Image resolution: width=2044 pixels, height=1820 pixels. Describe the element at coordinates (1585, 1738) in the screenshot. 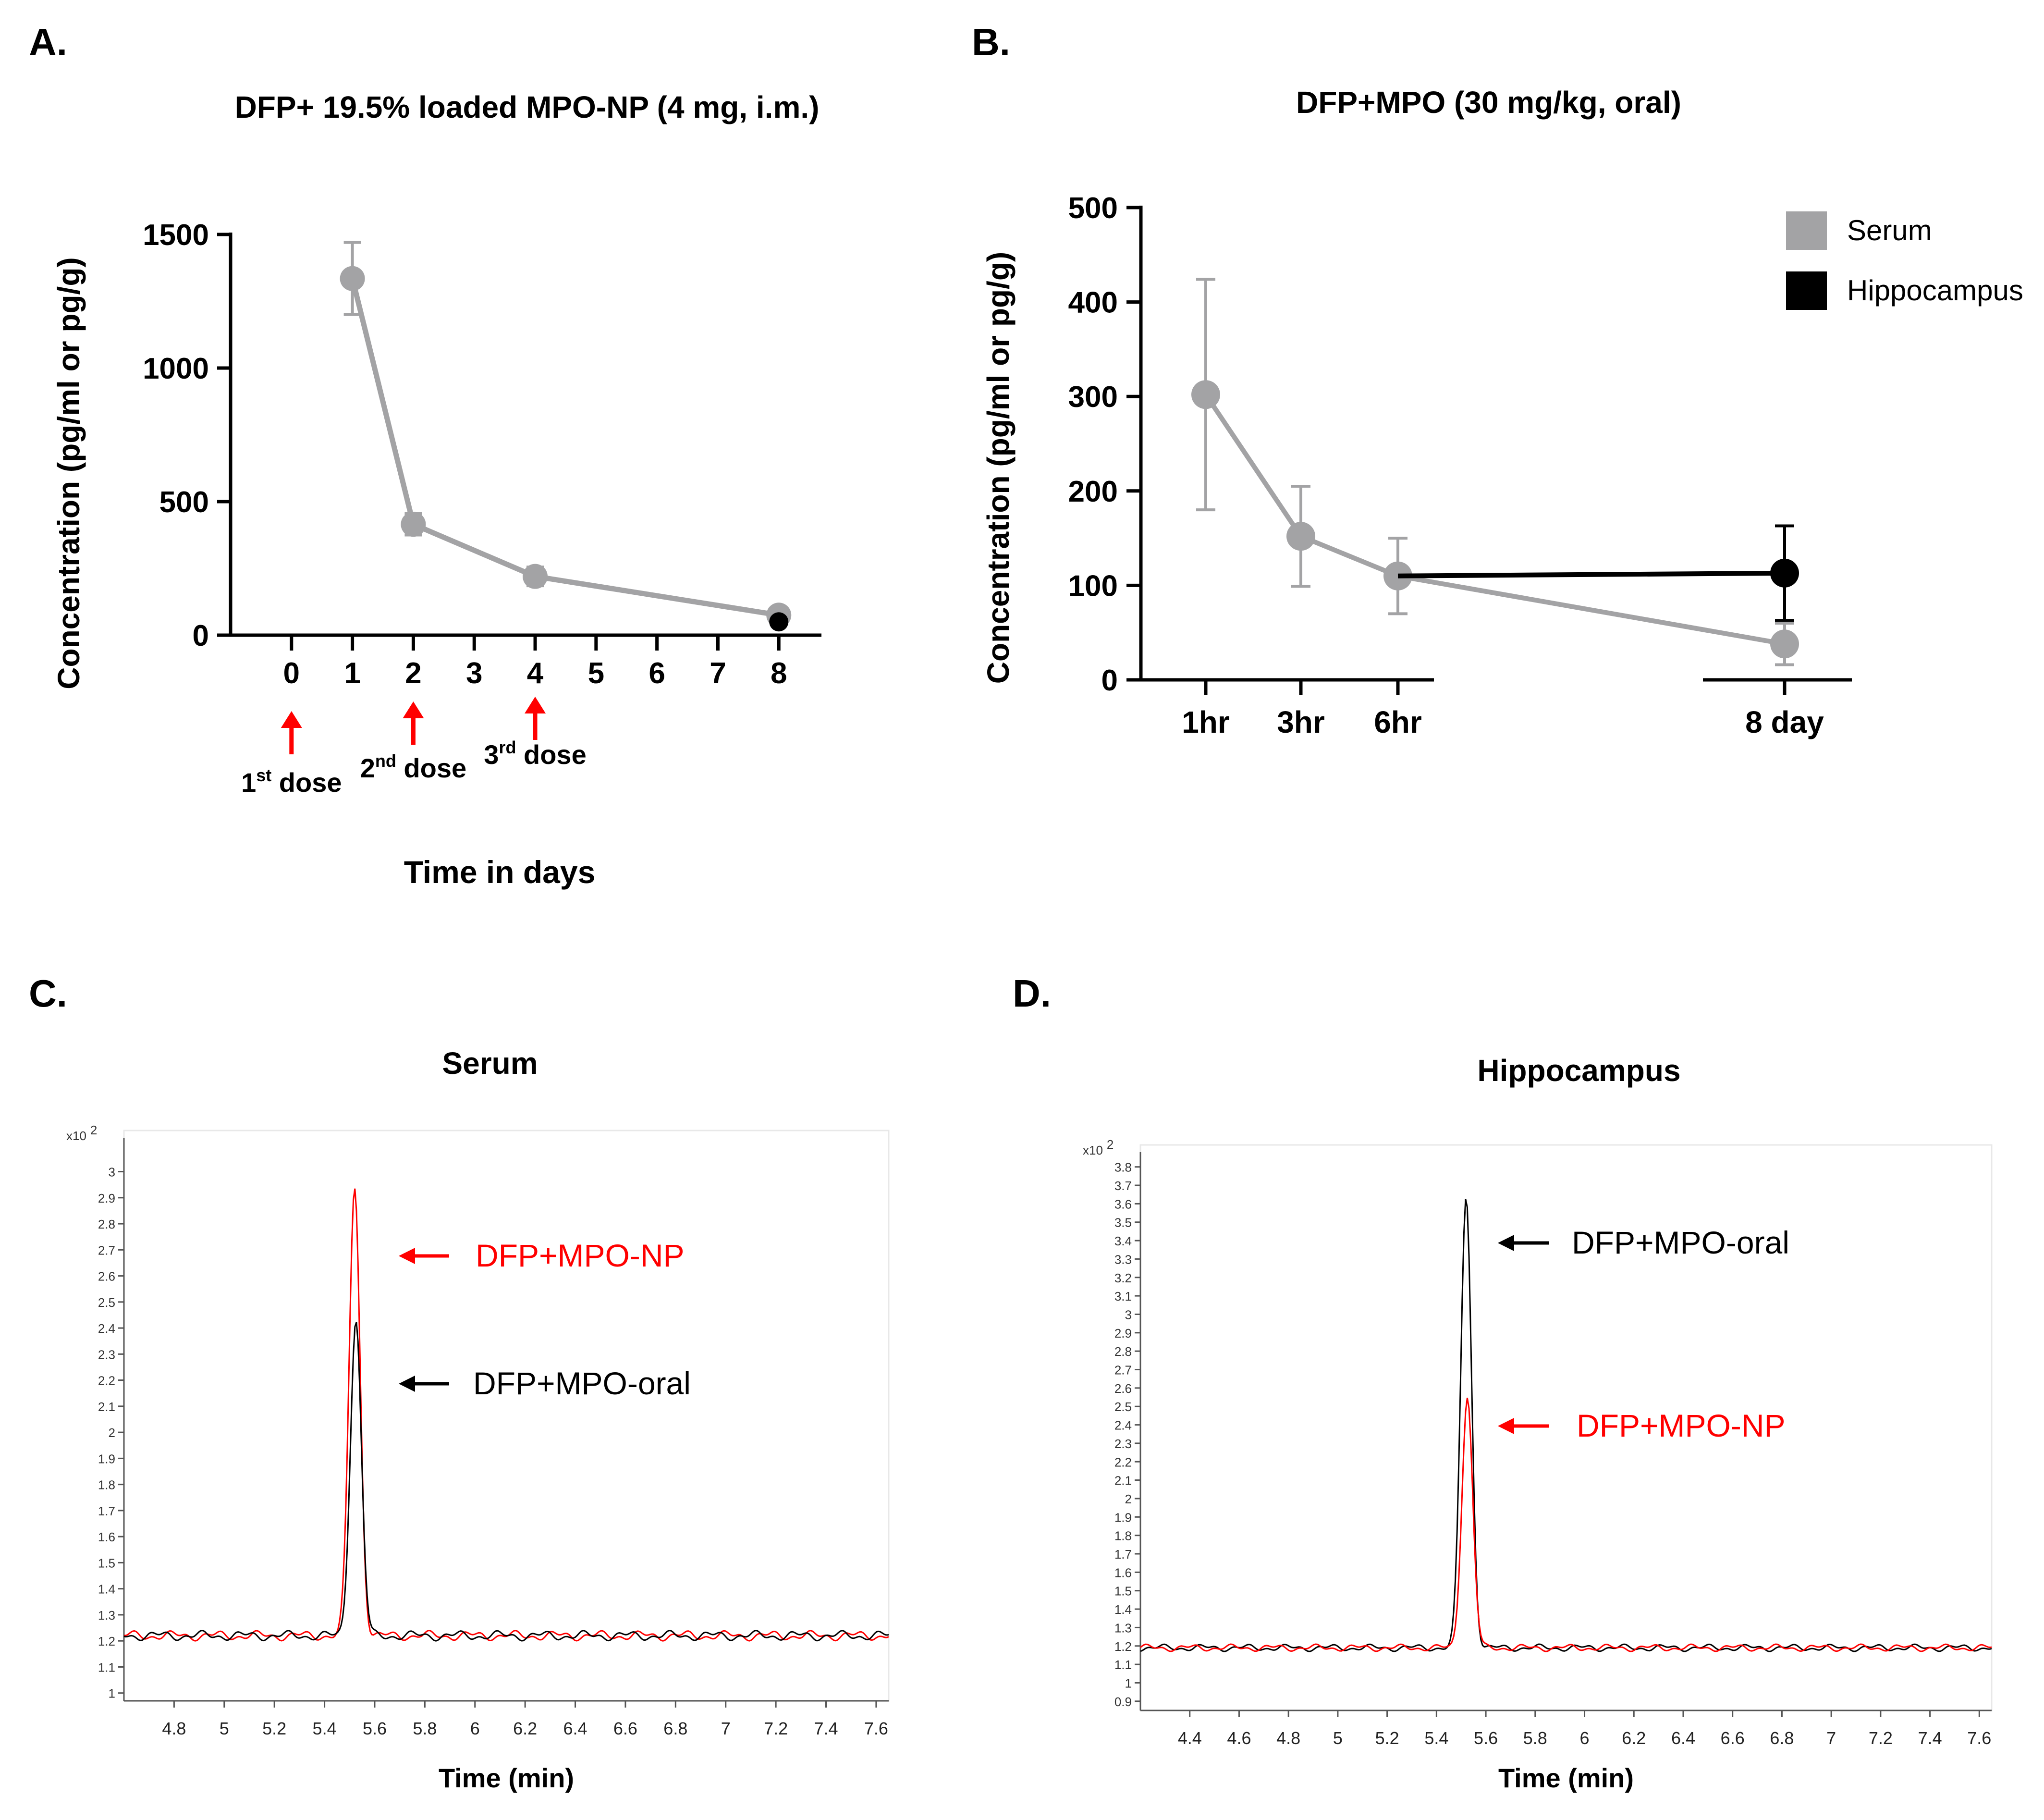

I see `chrom-x-tick-label: 6` at that location.